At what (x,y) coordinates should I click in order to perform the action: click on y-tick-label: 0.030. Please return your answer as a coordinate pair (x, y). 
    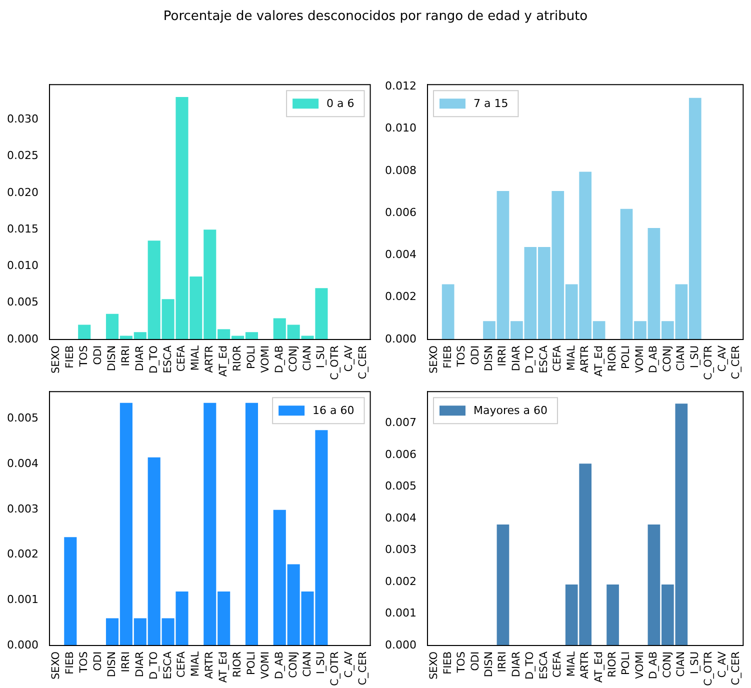
    Looking at the image, I should click on (22, 119).